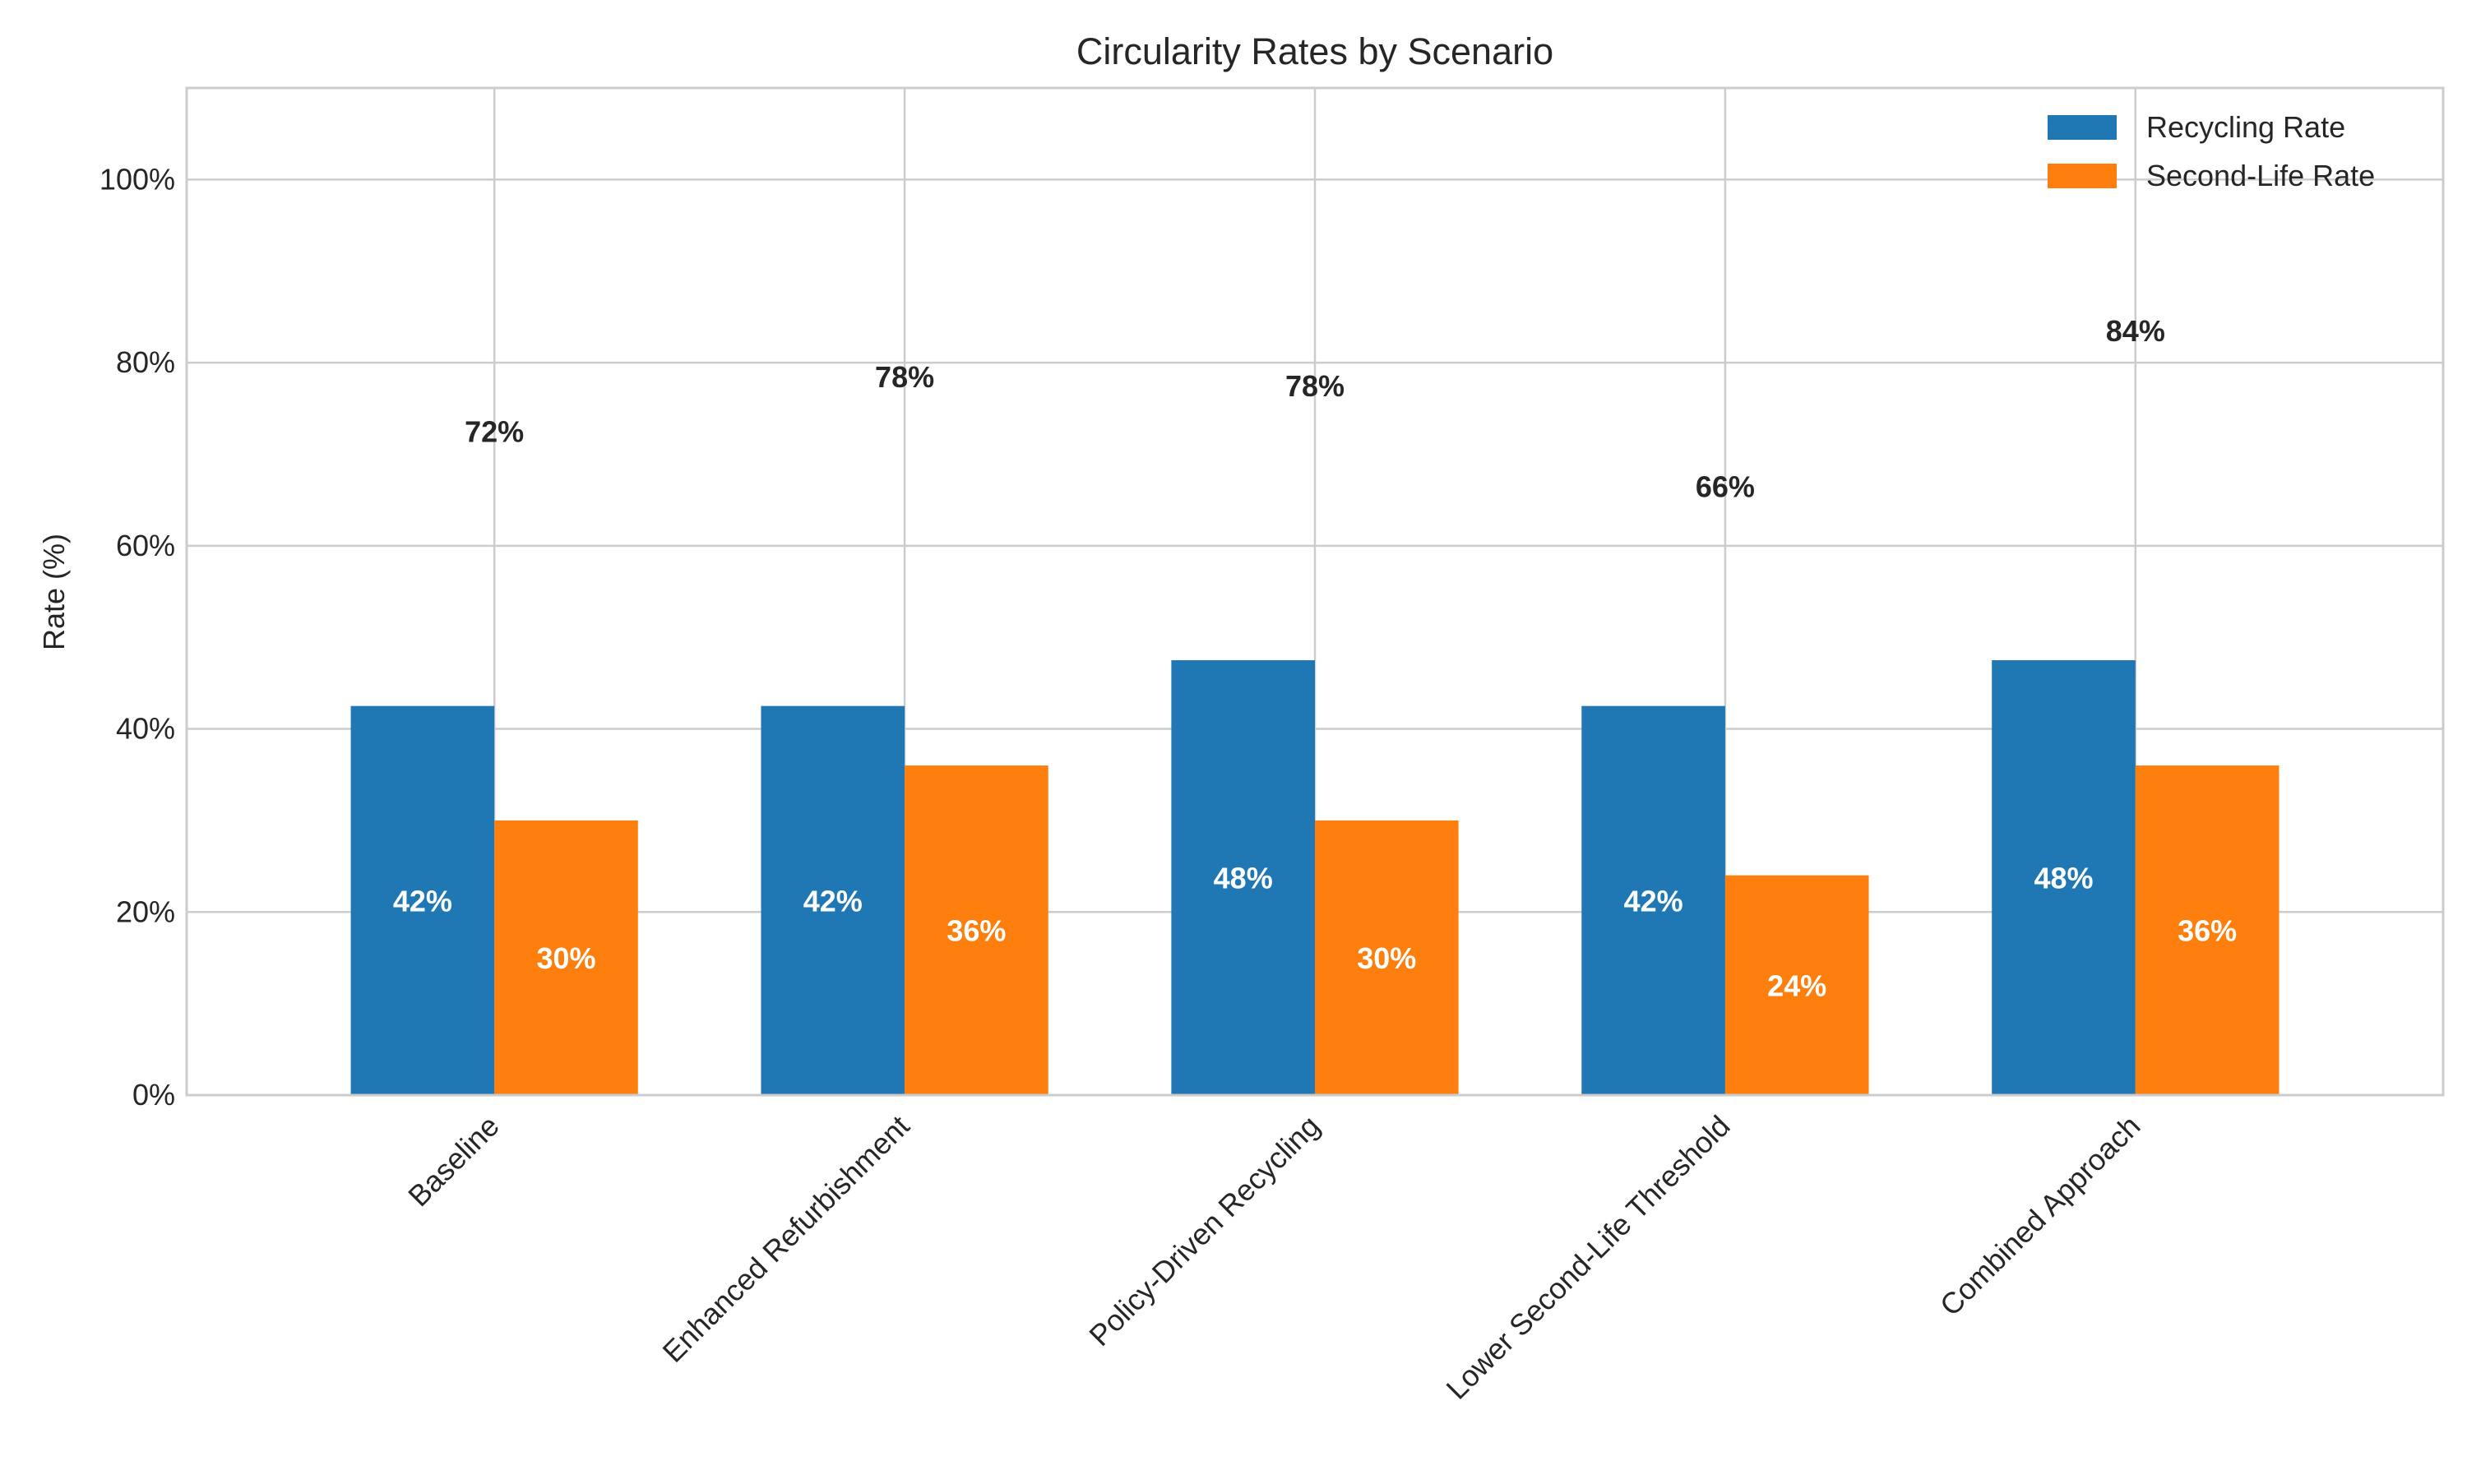 Image resolution: width=2467 pixels, height=1484 pixels. What do you see at coordinates (2082, 128) in the screenshot?
I see `legend-swatch-recycling-rate` at bounding box center [2082, 128].